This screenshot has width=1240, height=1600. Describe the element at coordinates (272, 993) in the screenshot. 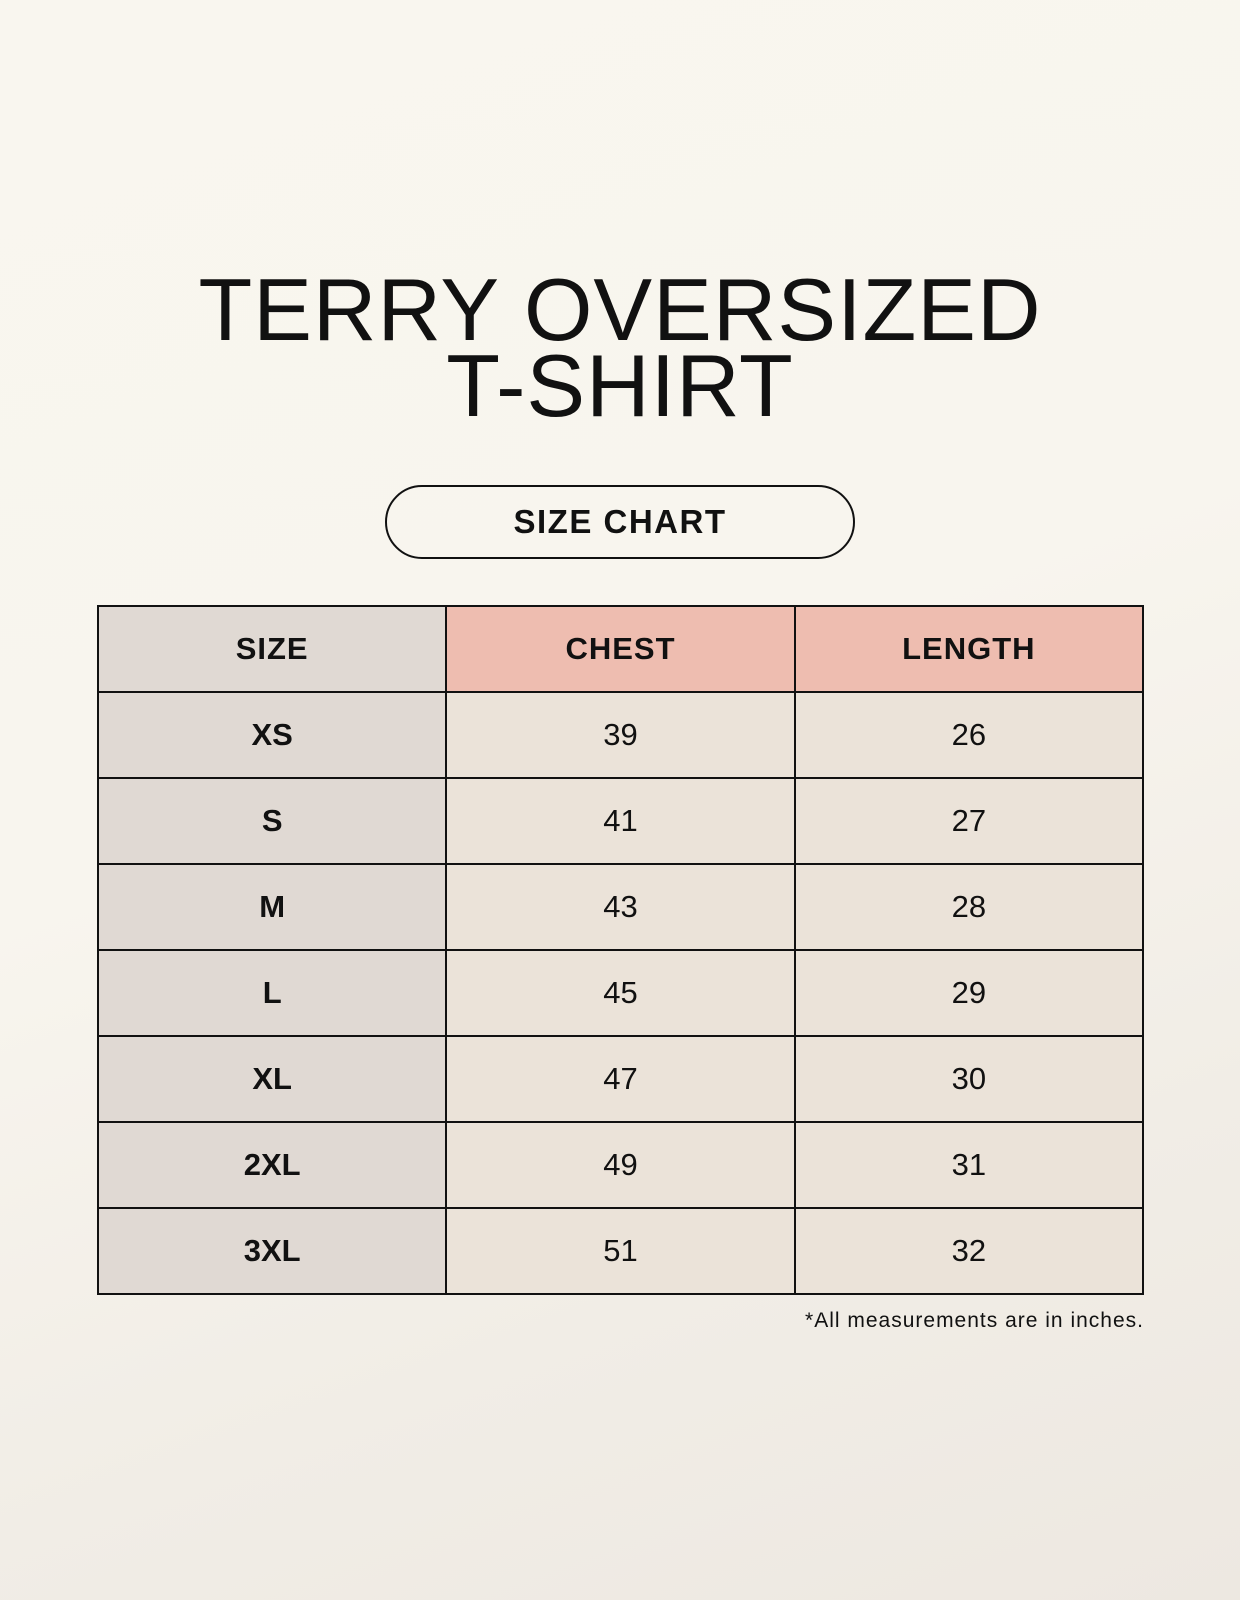

I see `size-cell: L` at that location.